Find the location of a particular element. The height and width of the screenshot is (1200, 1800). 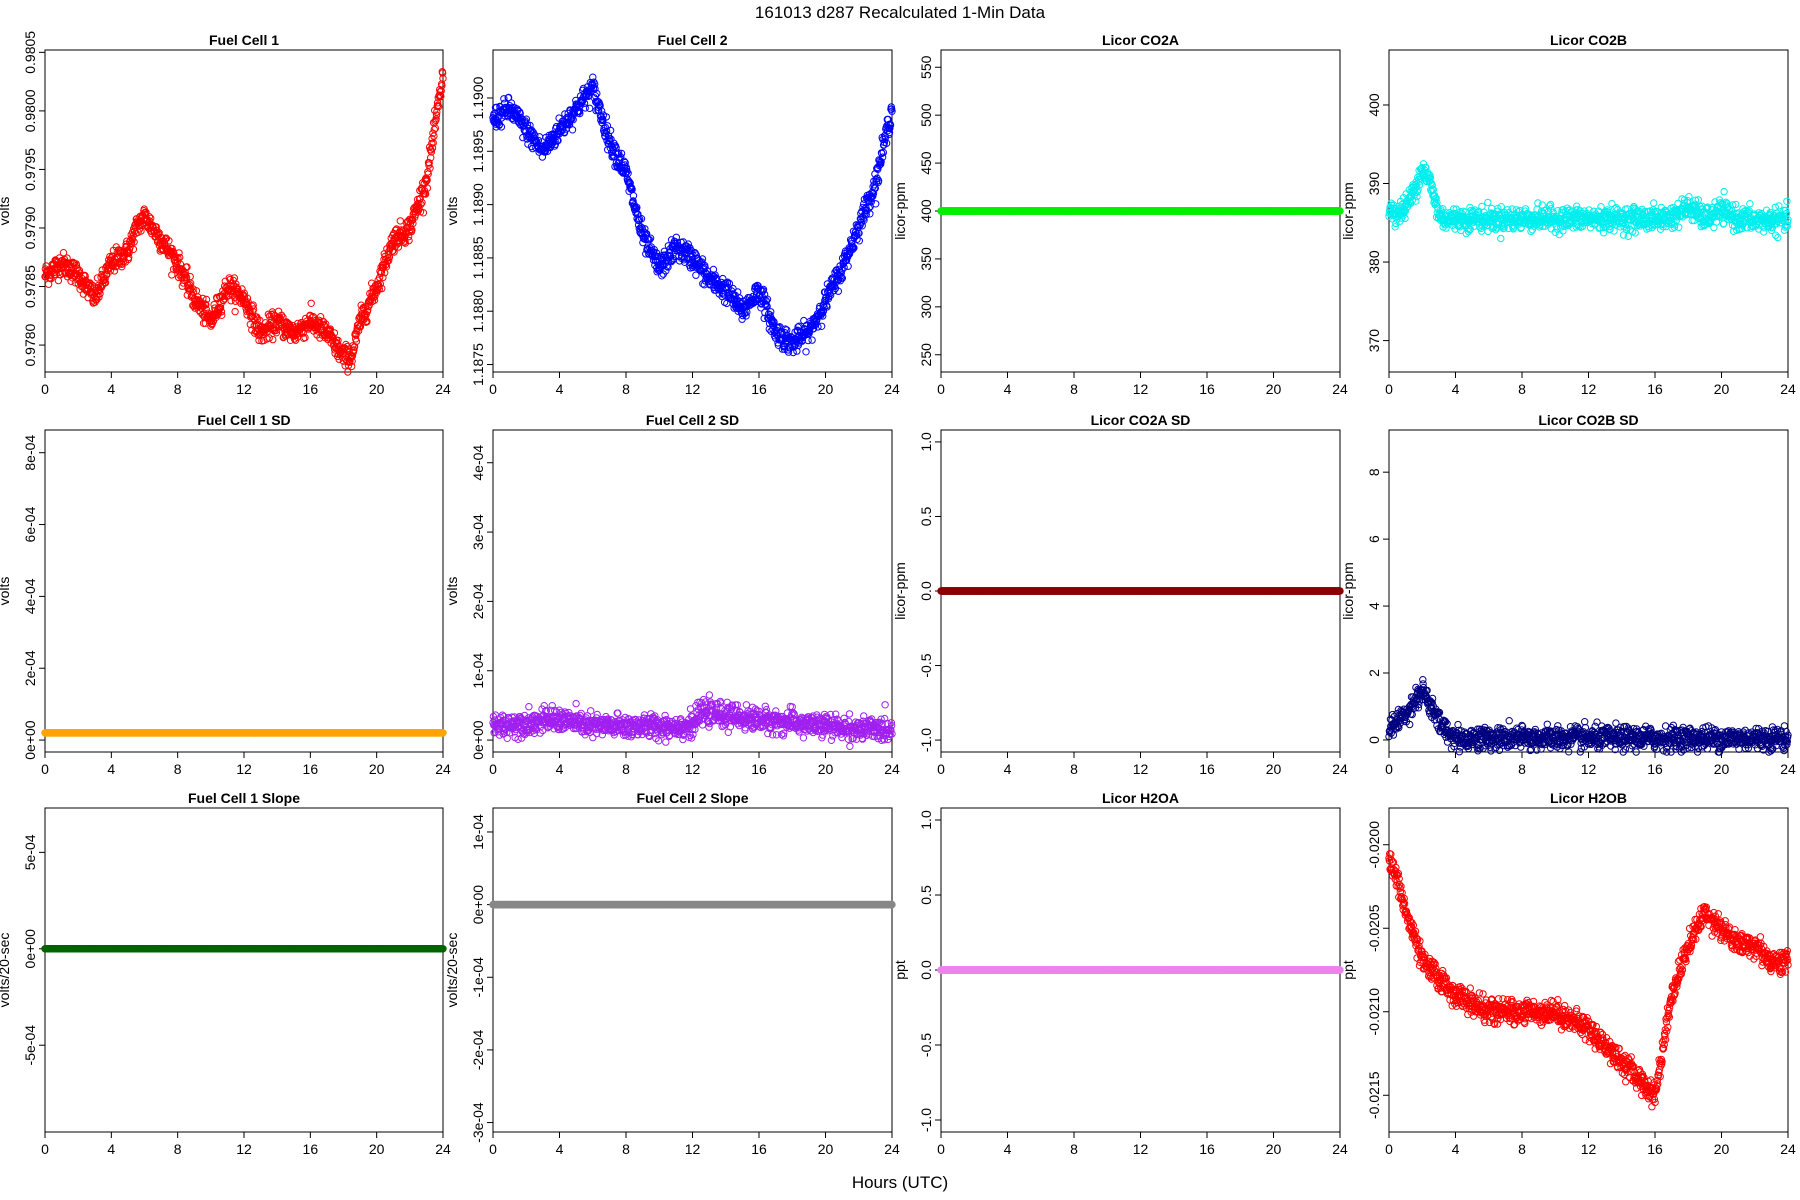

y-tick-label: 370 is located at coordinates (1374, 341).